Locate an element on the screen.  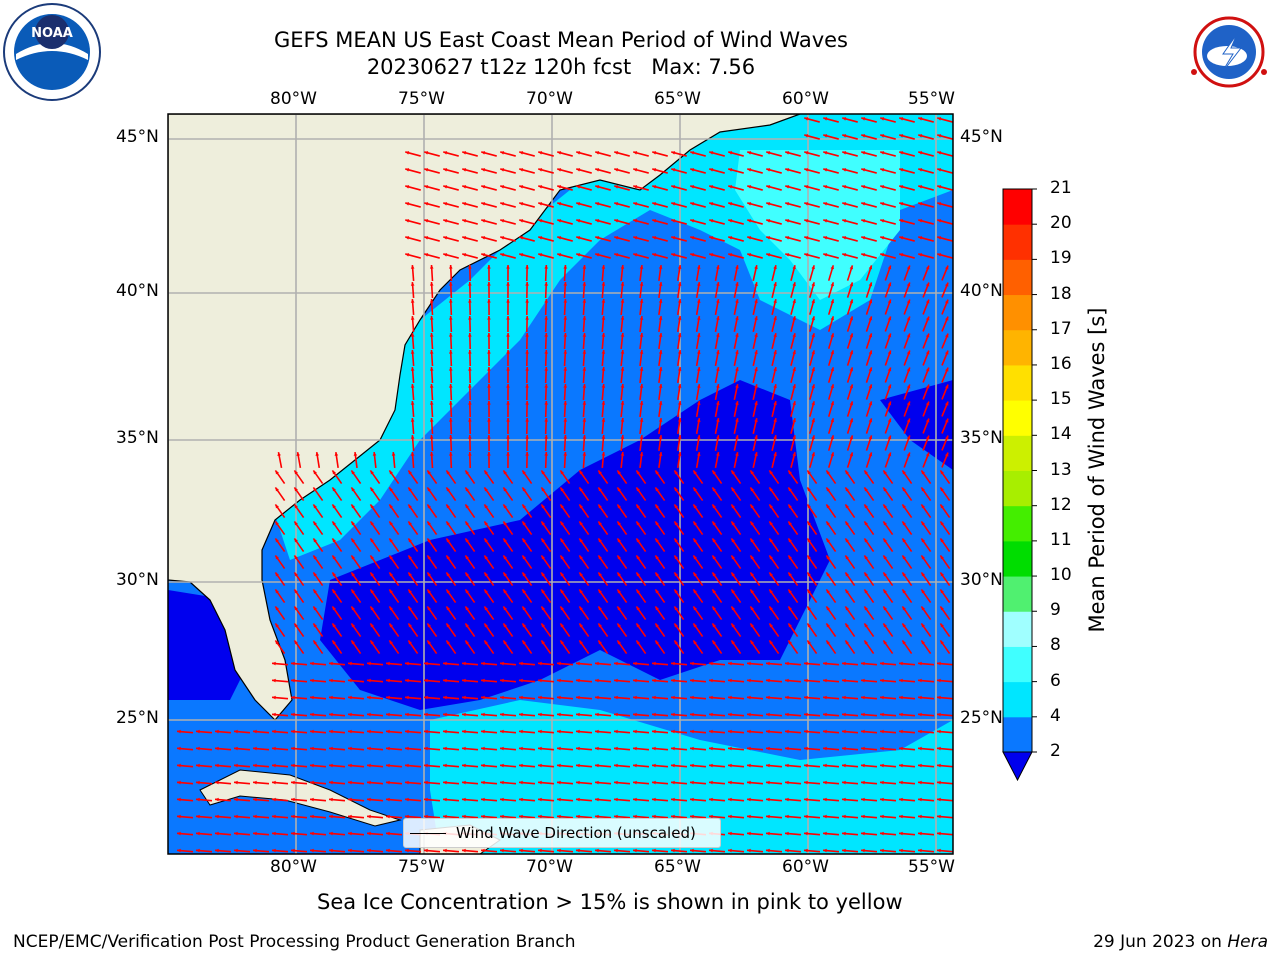
lon-tick-bottom-80w: 80°W is located at coordinates (293, 867).